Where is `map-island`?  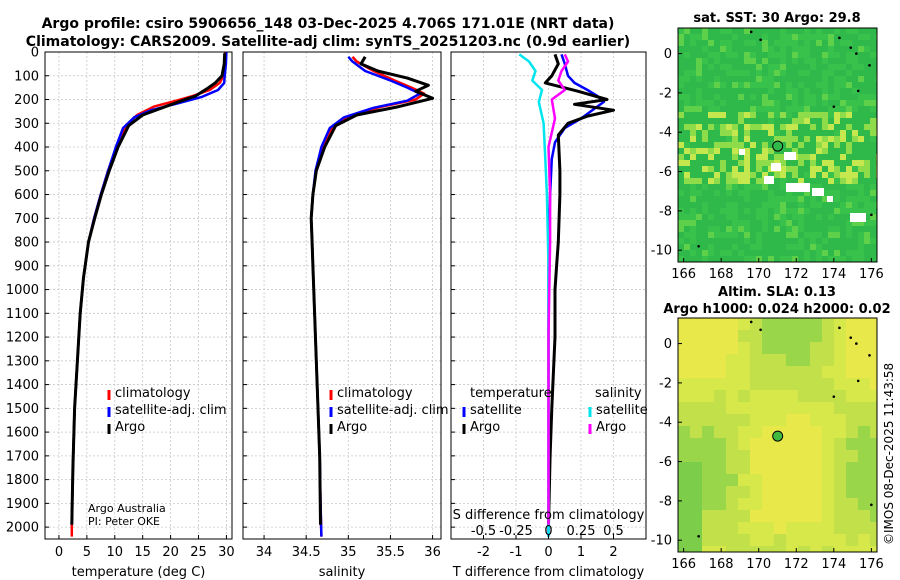 map-island is located at coordinates (851, 337).